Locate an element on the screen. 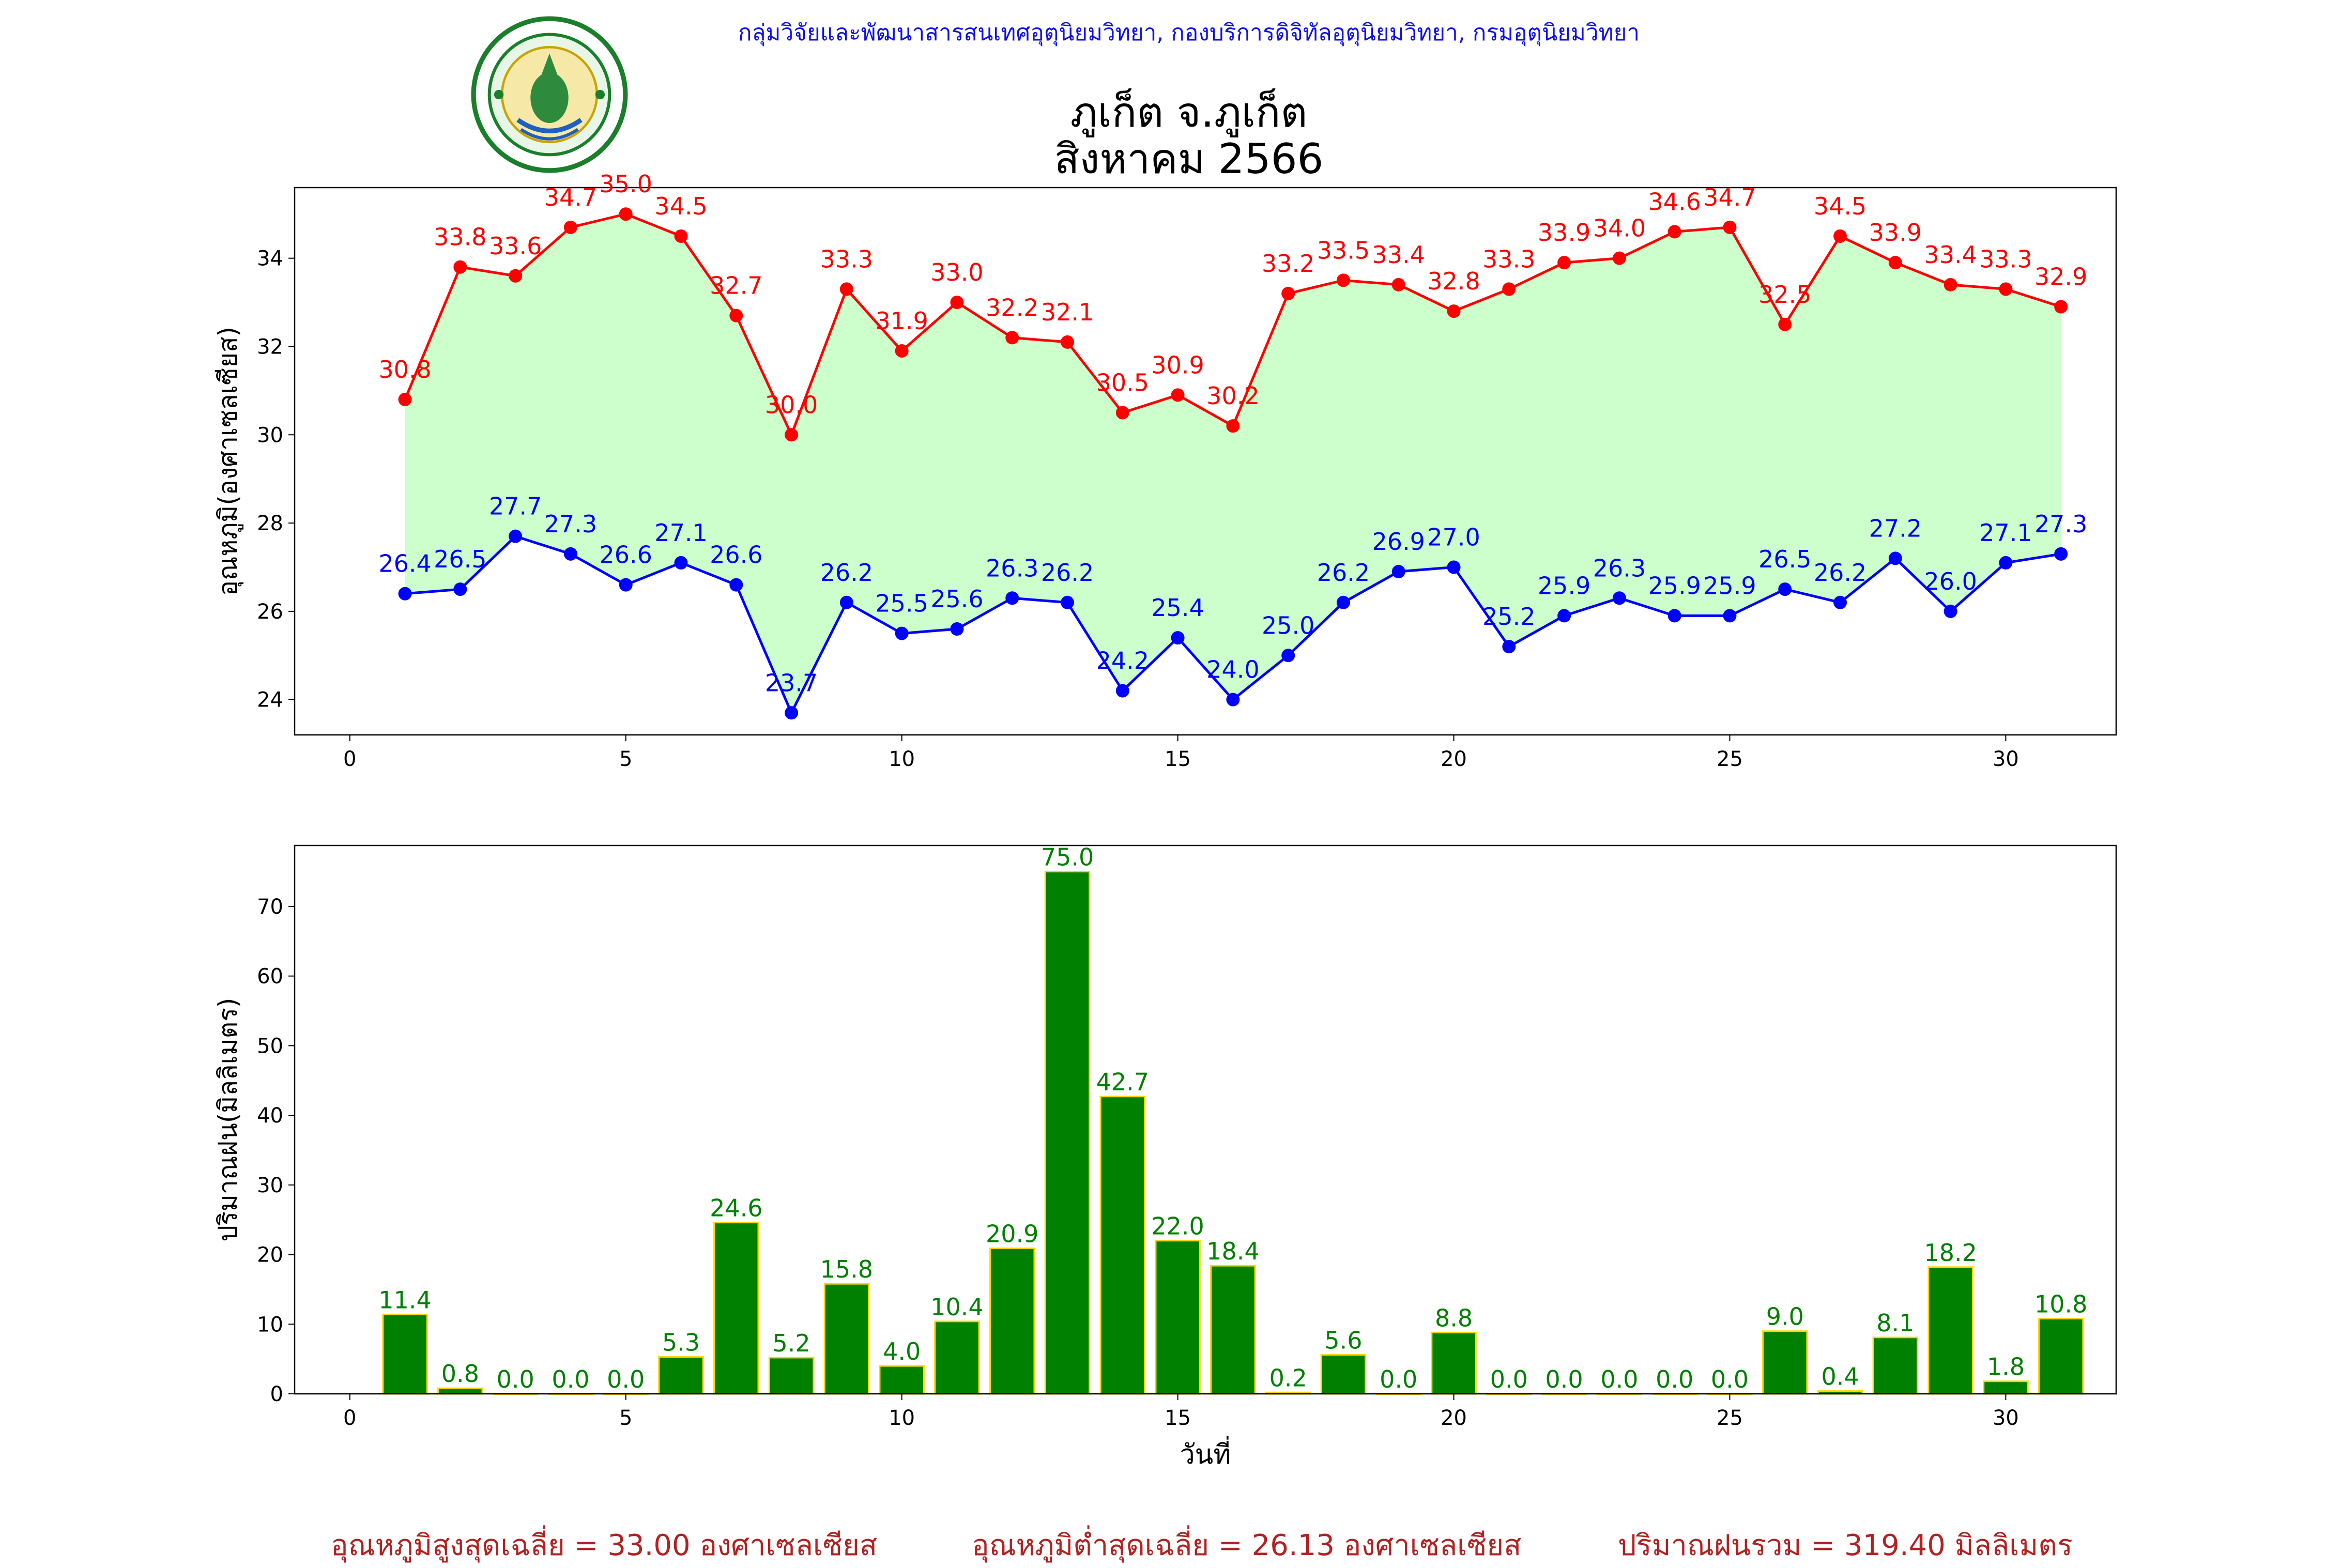  max-temperature-label: 30.5 is located at coordinates (1122, 383).